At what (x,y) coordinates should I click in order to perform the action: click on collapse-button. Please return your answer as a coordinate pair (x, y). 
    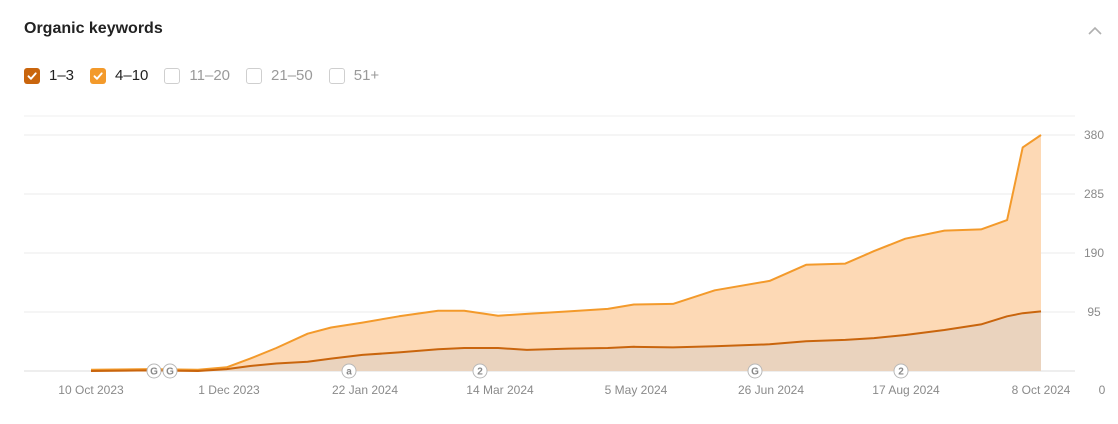
    Looking at the image, I should click on (1095, 31).